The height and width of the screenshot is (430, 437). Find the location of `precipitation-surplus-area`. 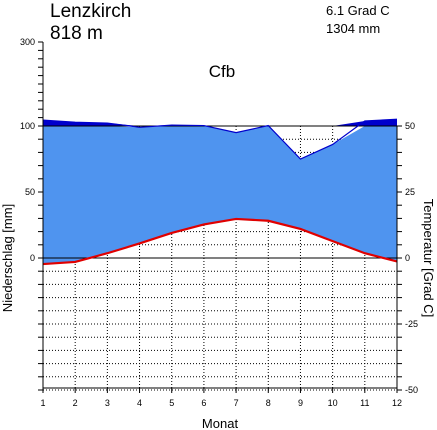

precipitation-surplus-area is located at coordinates (220, 122).